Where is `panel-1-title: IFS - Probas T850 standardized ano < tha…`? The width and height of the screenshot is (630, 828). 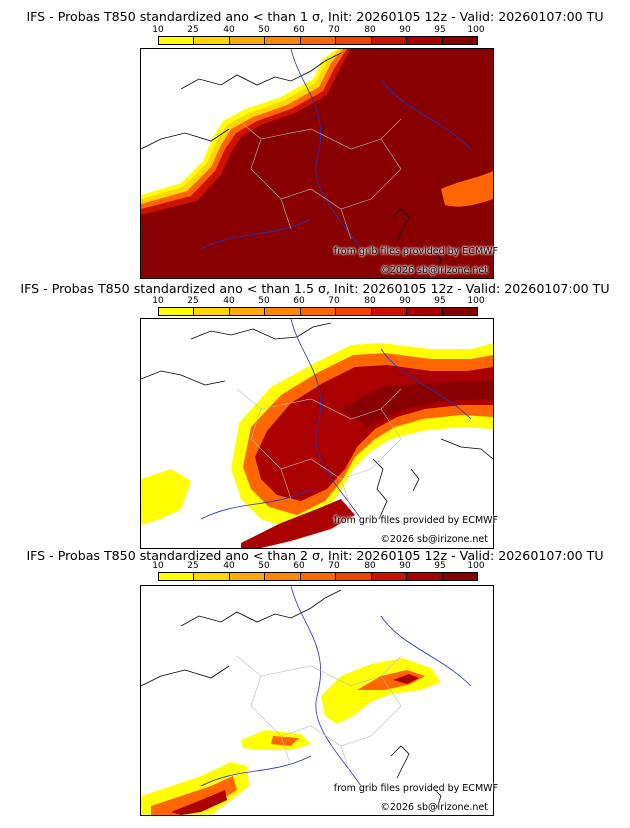 panel-1-title: IFS - Probas T850 standardized ano < tha… is located at coordinates (315, 16).